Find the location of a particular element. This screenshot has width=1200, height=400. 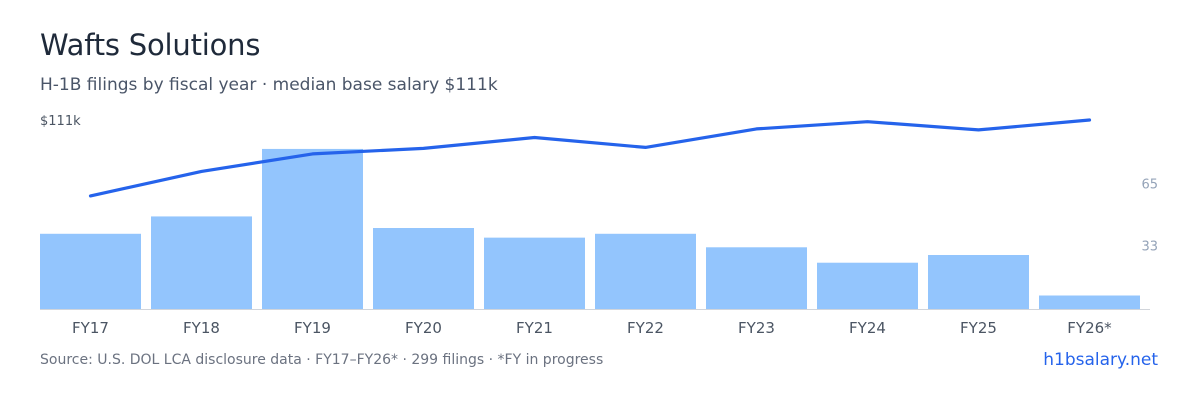

right-axis-tick-label: 65 is located at coordinates (1149, 185).